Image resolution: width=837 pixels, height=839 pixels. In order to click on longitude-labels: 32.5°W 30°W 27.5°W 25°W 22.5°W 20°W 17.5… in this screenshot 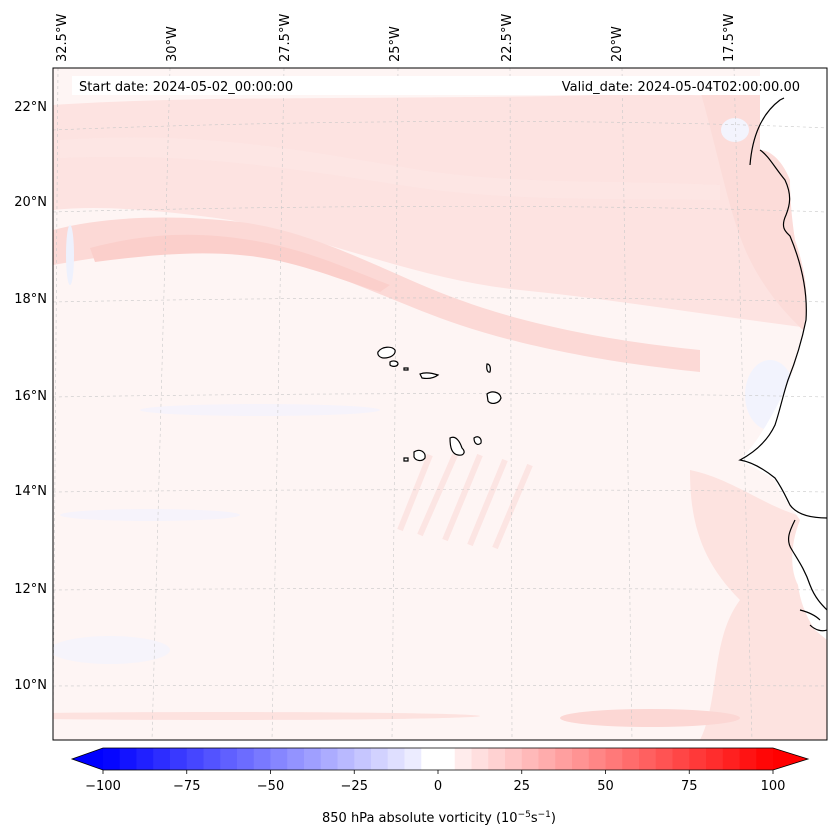, I will do `click(396, 38)`.